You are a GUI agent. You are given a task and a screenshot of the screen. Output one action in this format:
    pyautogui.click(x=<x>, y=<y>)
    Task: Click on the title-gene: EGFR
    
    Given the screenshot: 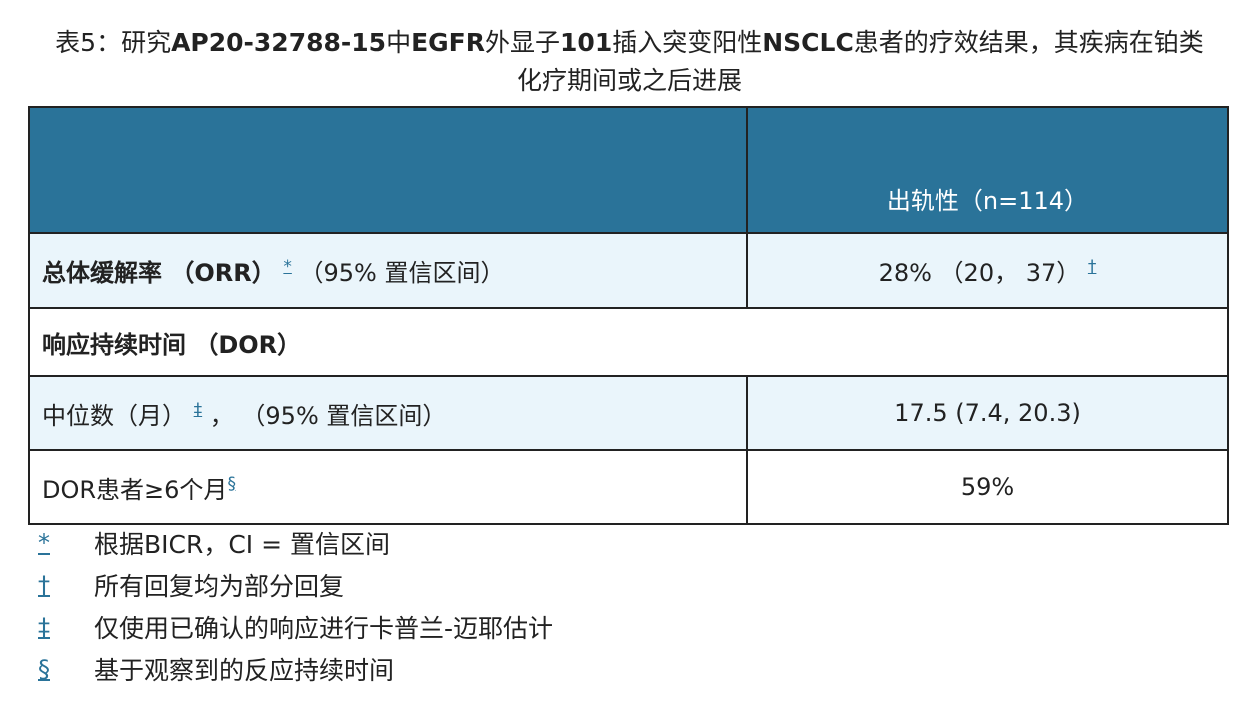 What is the action you would take?
    pyautogui.click(x=448, y=42)
    